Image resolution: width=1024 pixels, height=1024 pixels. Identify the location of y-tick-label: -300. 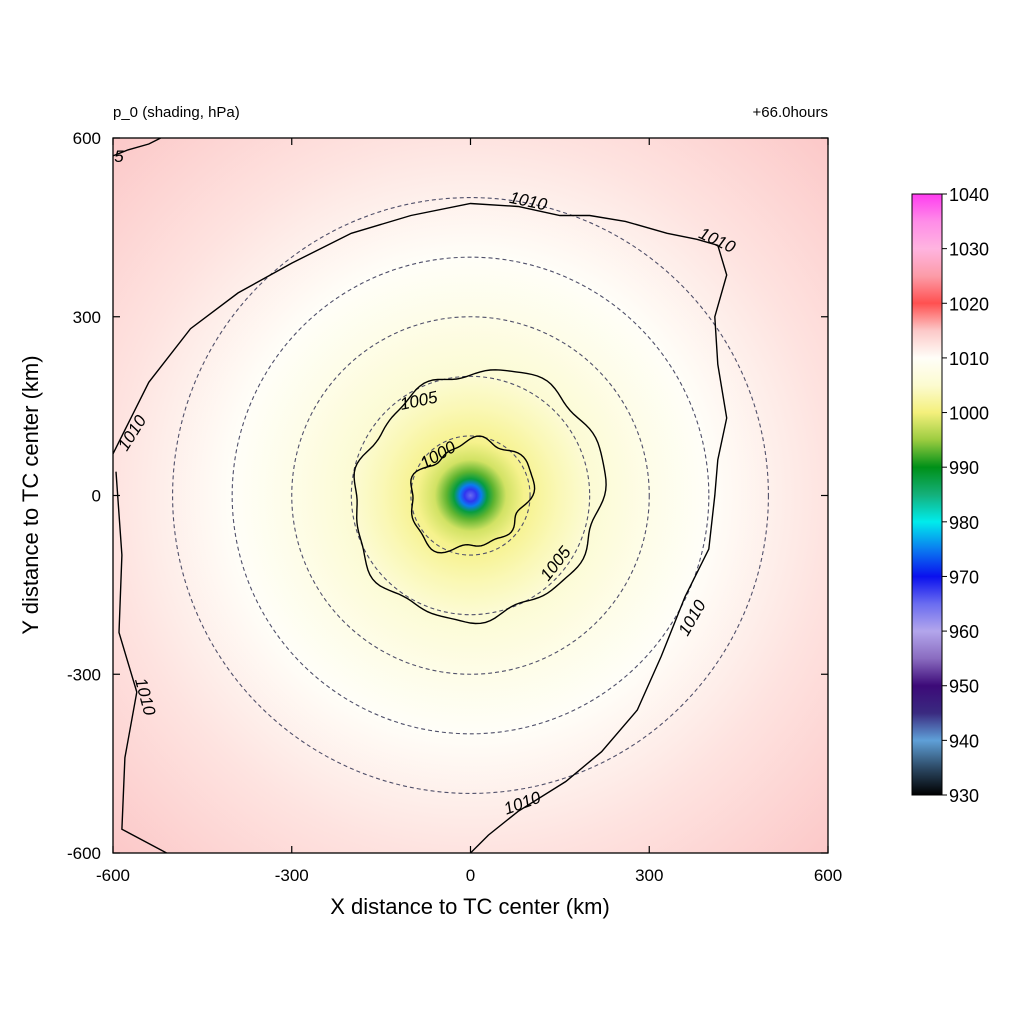
(84, 674).